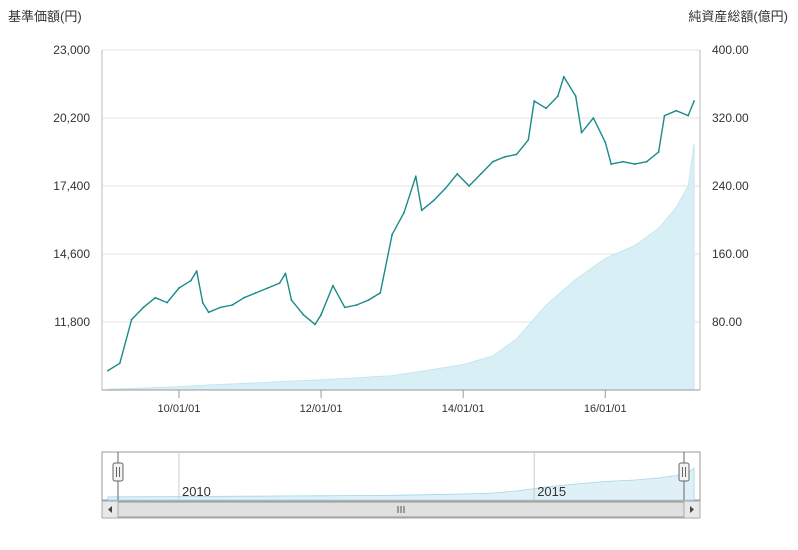 The width and height of the screenshot is (798, 550). What do you see at coordinates (72, 322) in the screenshot?
I see `left-tick-label: 11,800` at bounding box center [72, 322].